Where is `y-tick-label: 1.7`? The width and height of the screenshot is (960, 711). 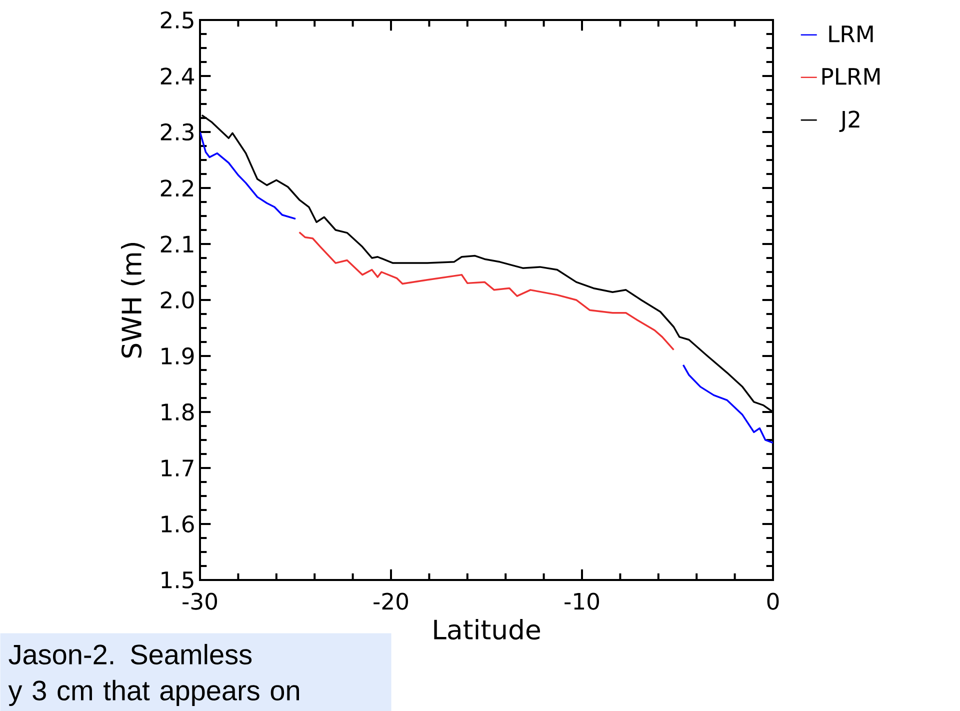 y-tick-label: 1.7 is located at coordinates (178, 468).